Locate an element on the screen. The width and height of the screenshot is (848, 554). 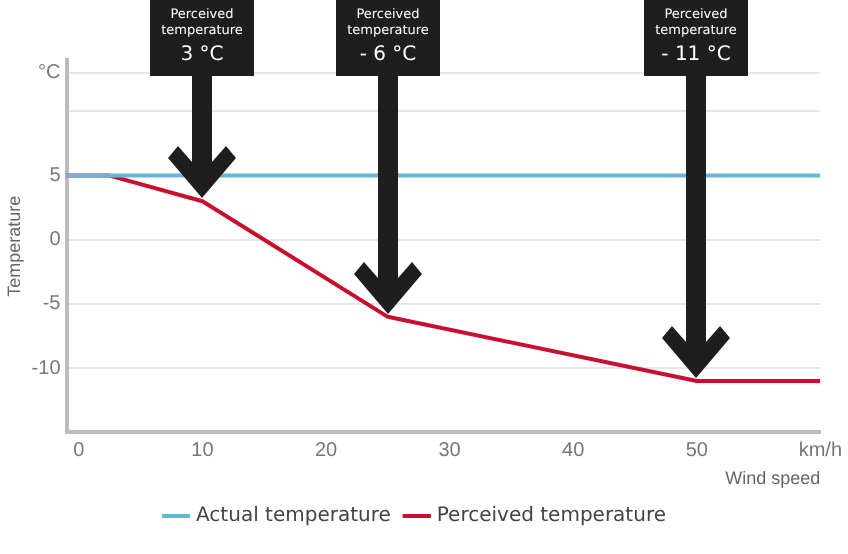
x-tick-label: 20 is located at coordinates (326, 450).